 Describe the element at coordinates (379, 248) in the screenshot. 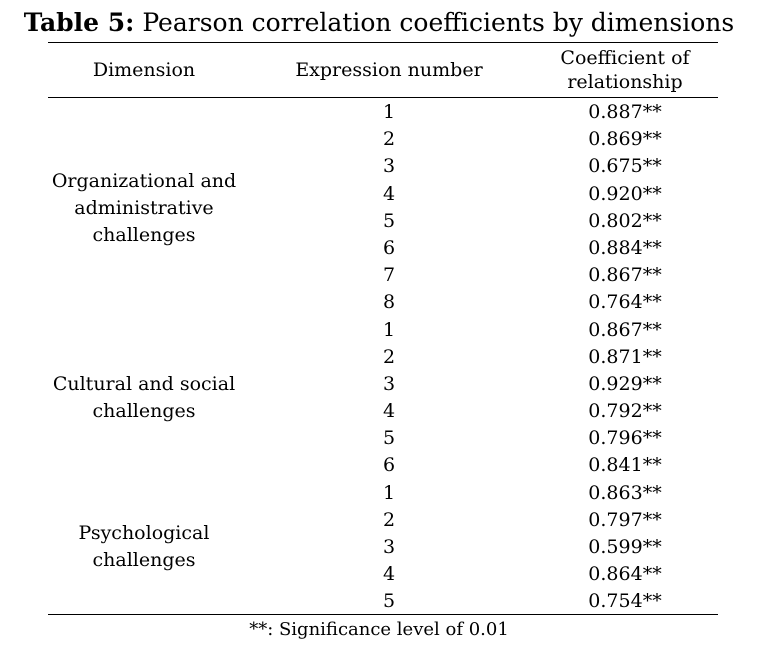

I see `table-row: 6 0.884**` at that location.